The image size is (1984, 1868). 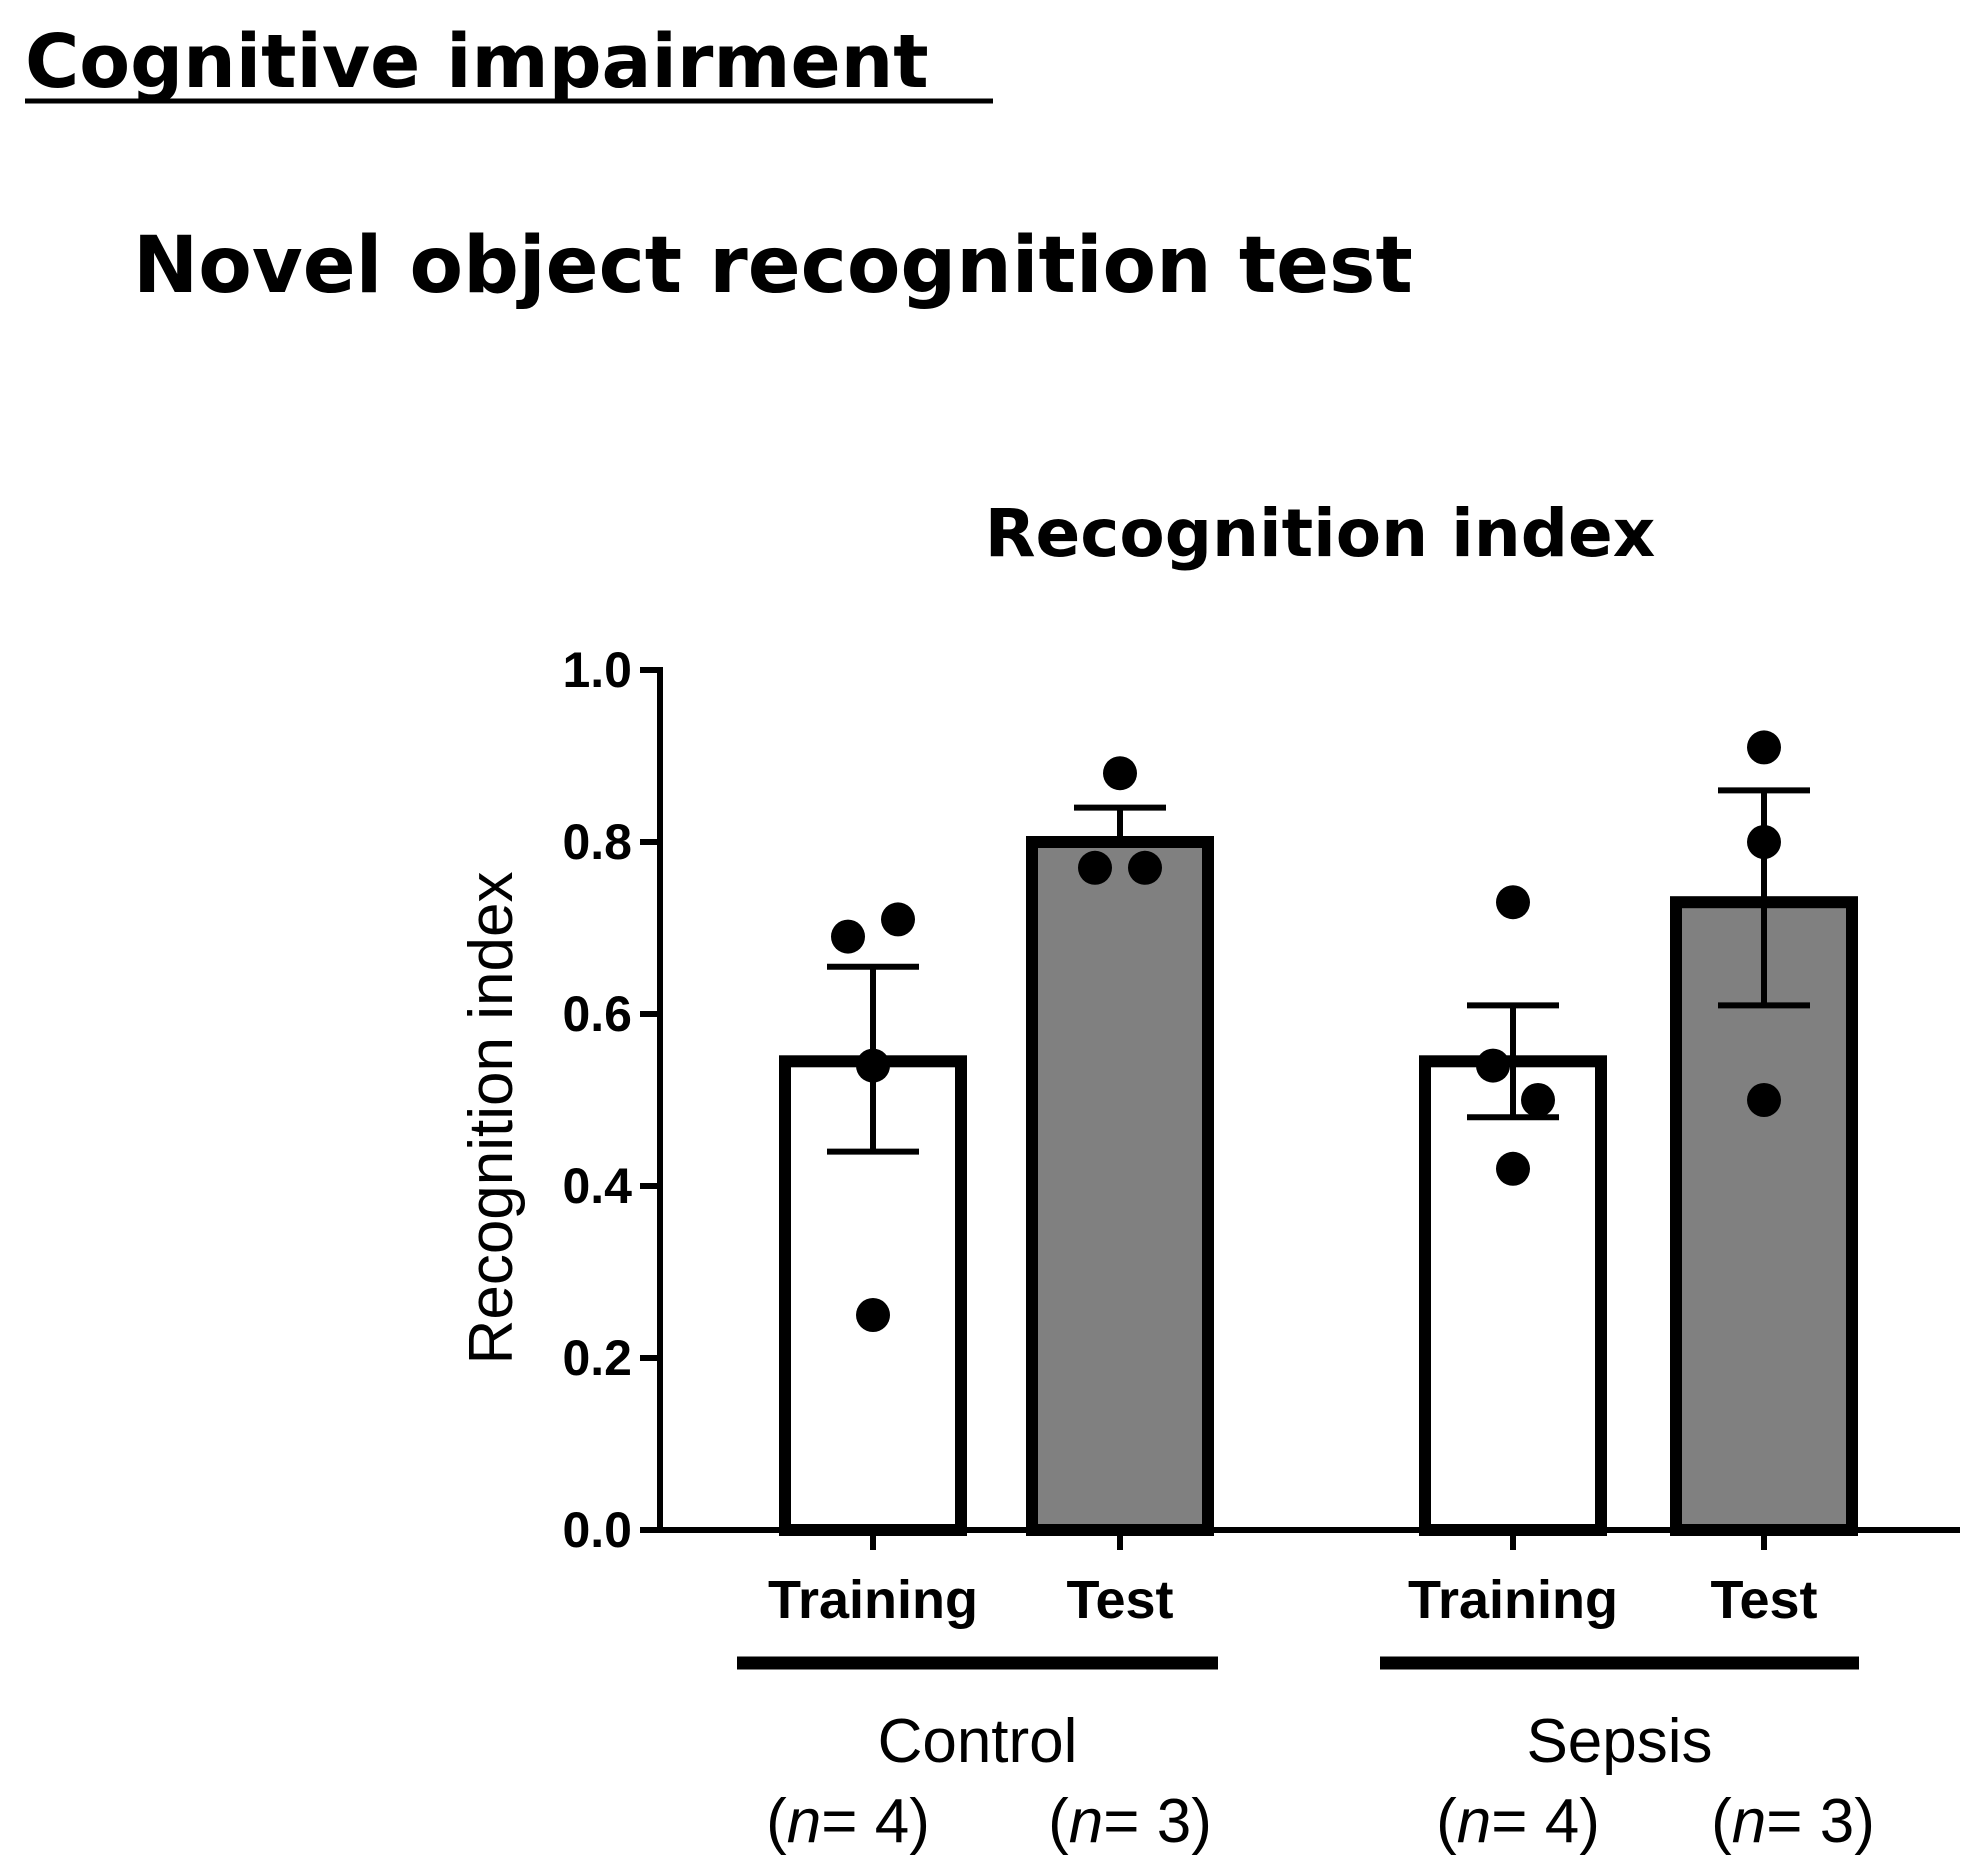 I want to click on y-tick-label: 0.0, so click(x=597, y=1530).